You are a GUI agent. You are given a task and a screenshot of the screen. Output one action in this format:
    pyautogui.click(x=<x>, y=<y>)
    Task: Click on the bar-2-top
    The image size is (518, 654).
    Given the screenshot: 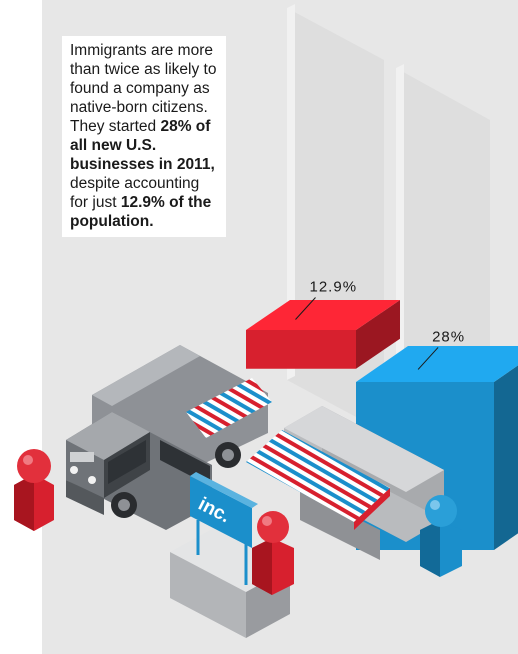 What is the action you would take?
    pyautogui.click(x=437, y=364)
    